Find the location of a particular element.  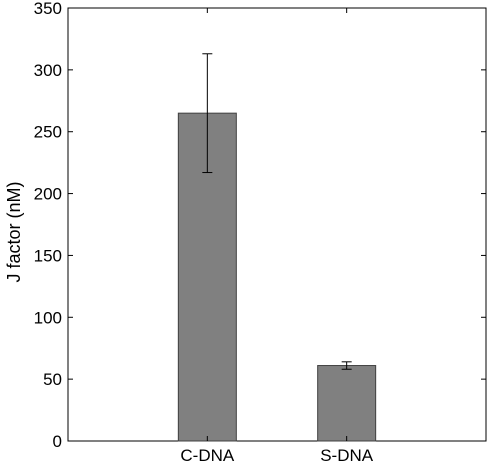

y-tick-label: 250 is located at coordinates (48, 132).